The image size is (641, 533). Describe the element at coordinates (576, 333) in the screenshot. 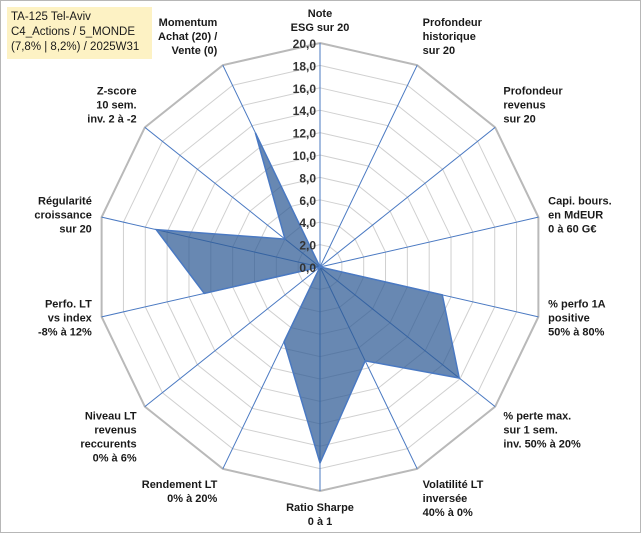

I see `axis-label: 50% à 80%` at that location.